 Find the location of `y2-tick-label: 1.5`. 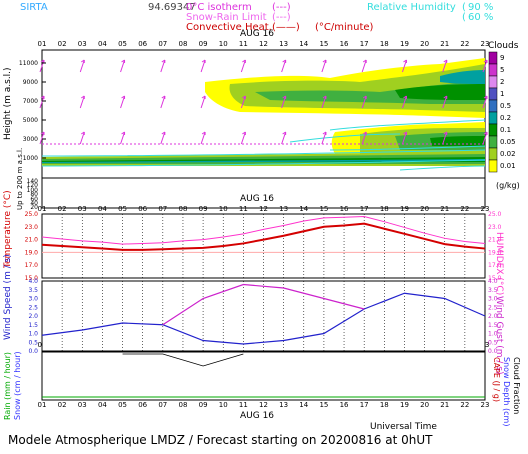

y2-tick-label: 1.5 is located at coordinates (493, 325).